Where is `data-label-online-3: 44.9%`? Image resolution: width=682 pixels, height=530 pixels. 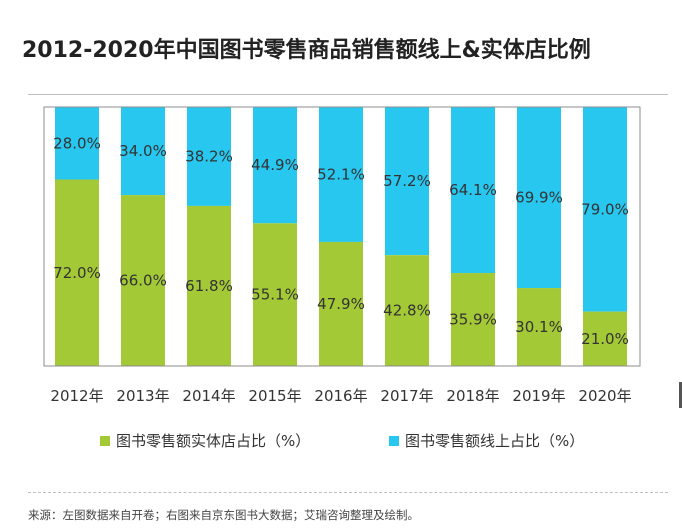
data-label-online-3: 44.9% is located at coordinates (275, 165).